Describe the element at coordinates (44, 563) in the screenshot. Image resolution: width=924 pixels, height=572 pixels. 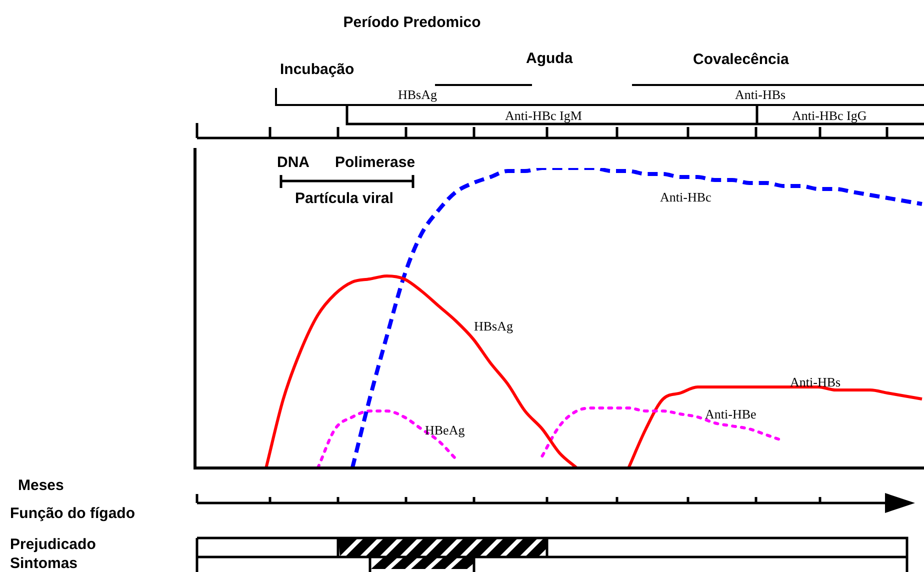
I see `text: Sintomas` at that location.